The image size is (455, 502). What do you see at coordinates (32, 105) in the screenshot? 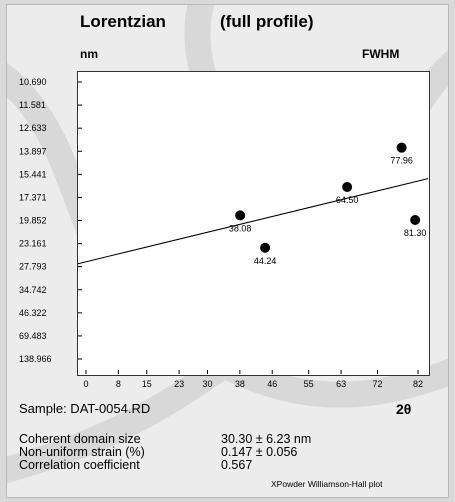
I see `y-tick-label: 11.581` at bounding box center [32, 105].